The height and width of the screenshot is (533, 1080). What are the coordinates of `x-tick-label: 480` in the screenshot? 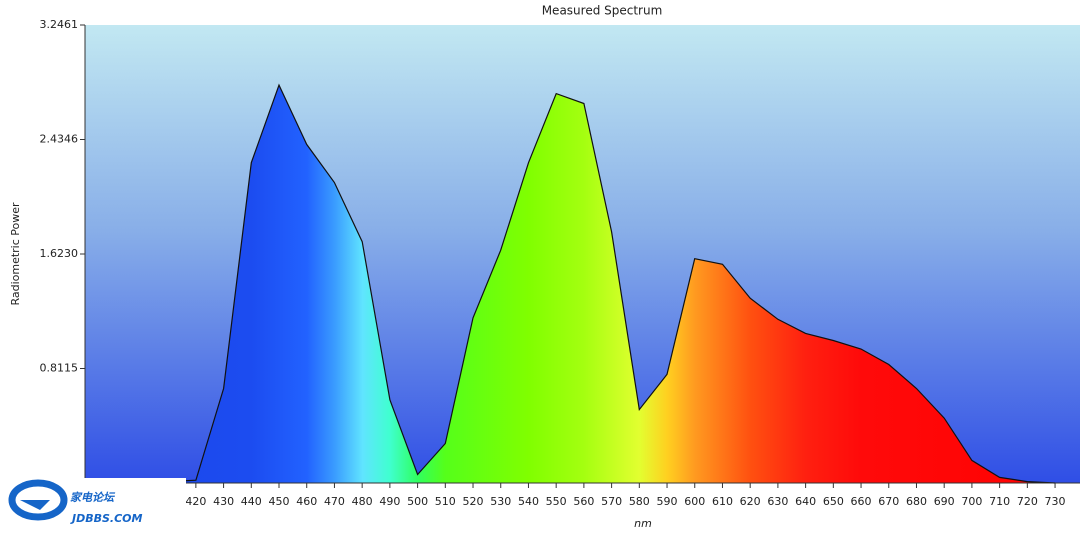 It's located at (362, 501).